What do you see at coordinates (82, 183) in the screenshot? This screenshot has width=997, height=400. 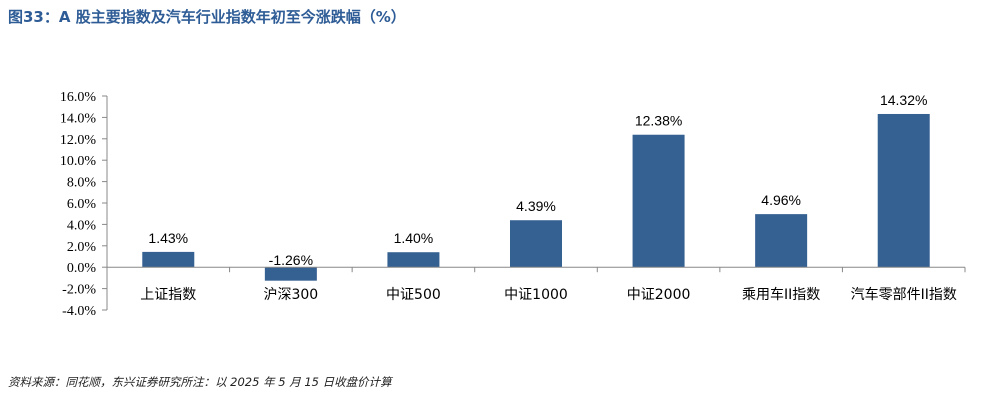 I see `y-tick-label: 8.0%` at bounding box center [82, 183].